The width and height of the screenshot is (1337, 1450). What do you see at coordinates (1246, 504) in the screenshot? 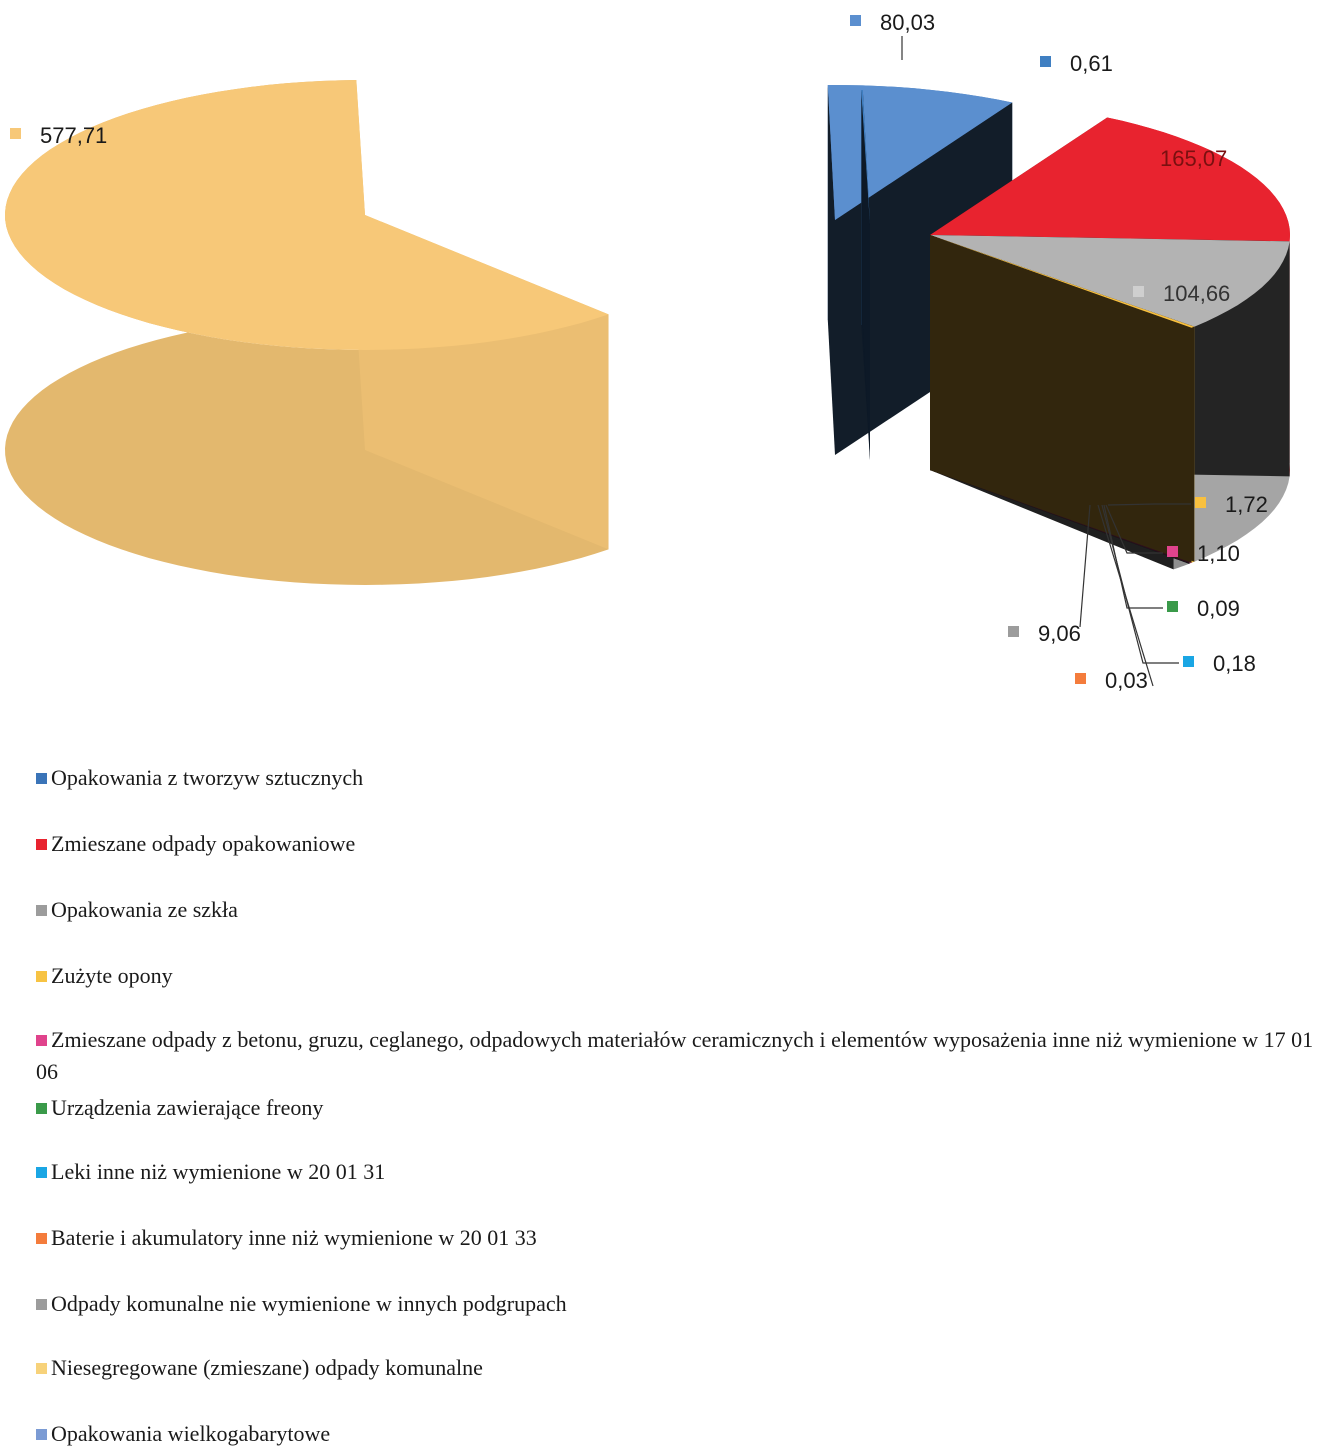
I see `data-label-text: 1,72` at bounding box center [1246, 504].